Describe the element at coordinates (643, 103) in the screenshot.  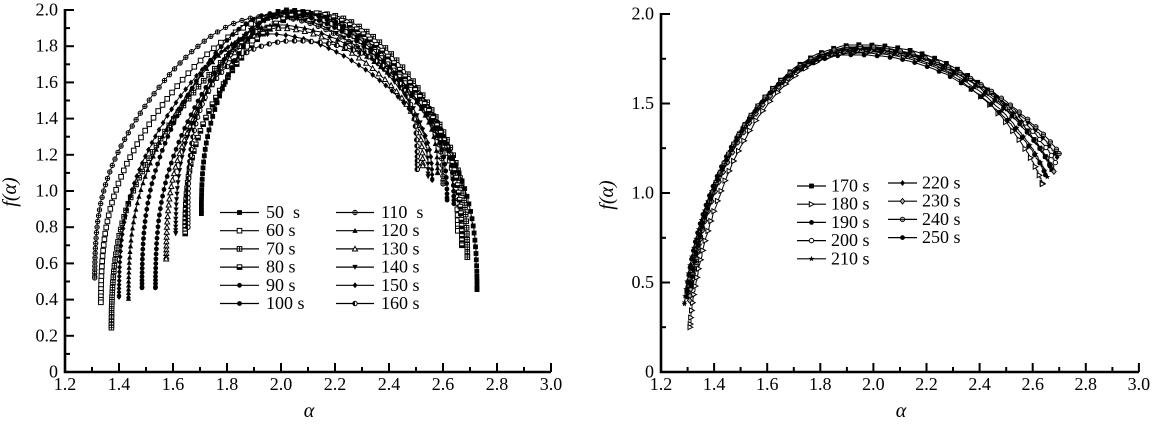
I see `svg-text: 1.5` at that location.